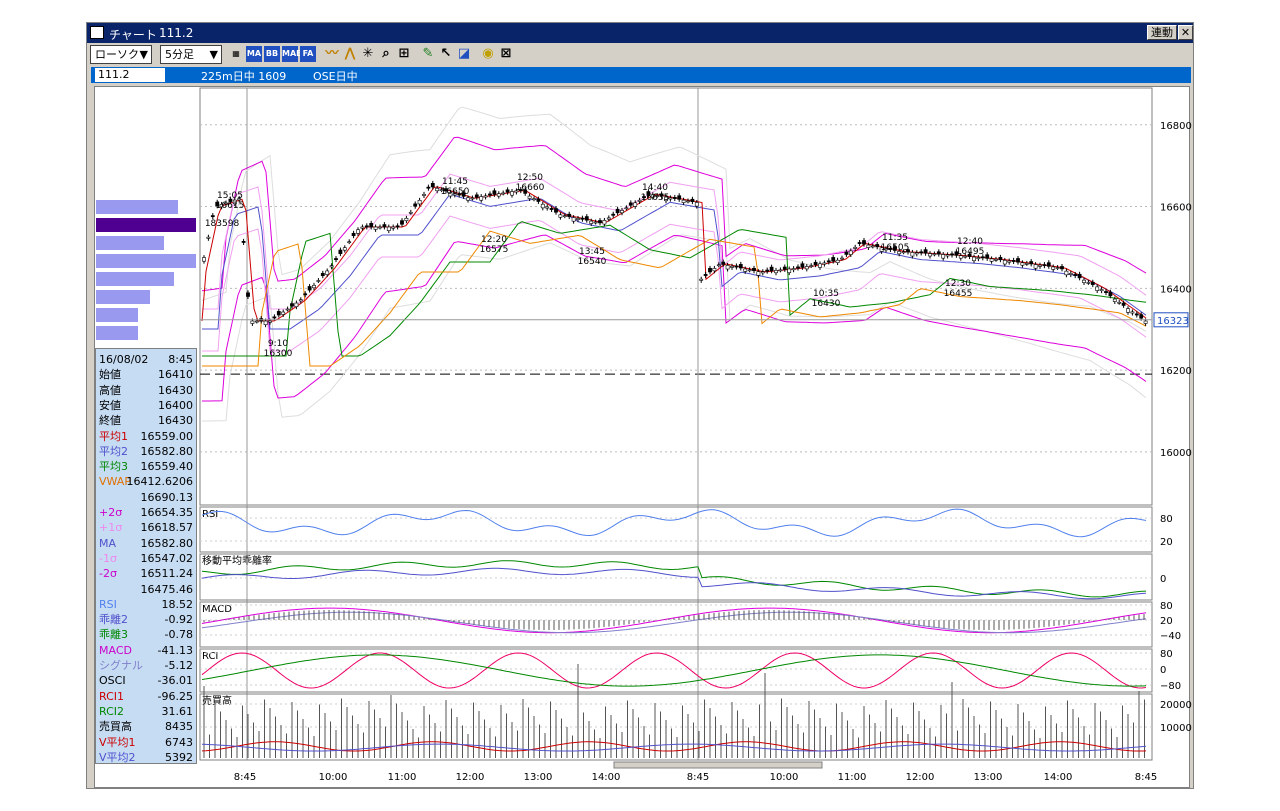  What do you see at coordinates (217, 609) in the screenshot?
I see `indicator-panel-title: MACD` at bounding box center [217, 609].